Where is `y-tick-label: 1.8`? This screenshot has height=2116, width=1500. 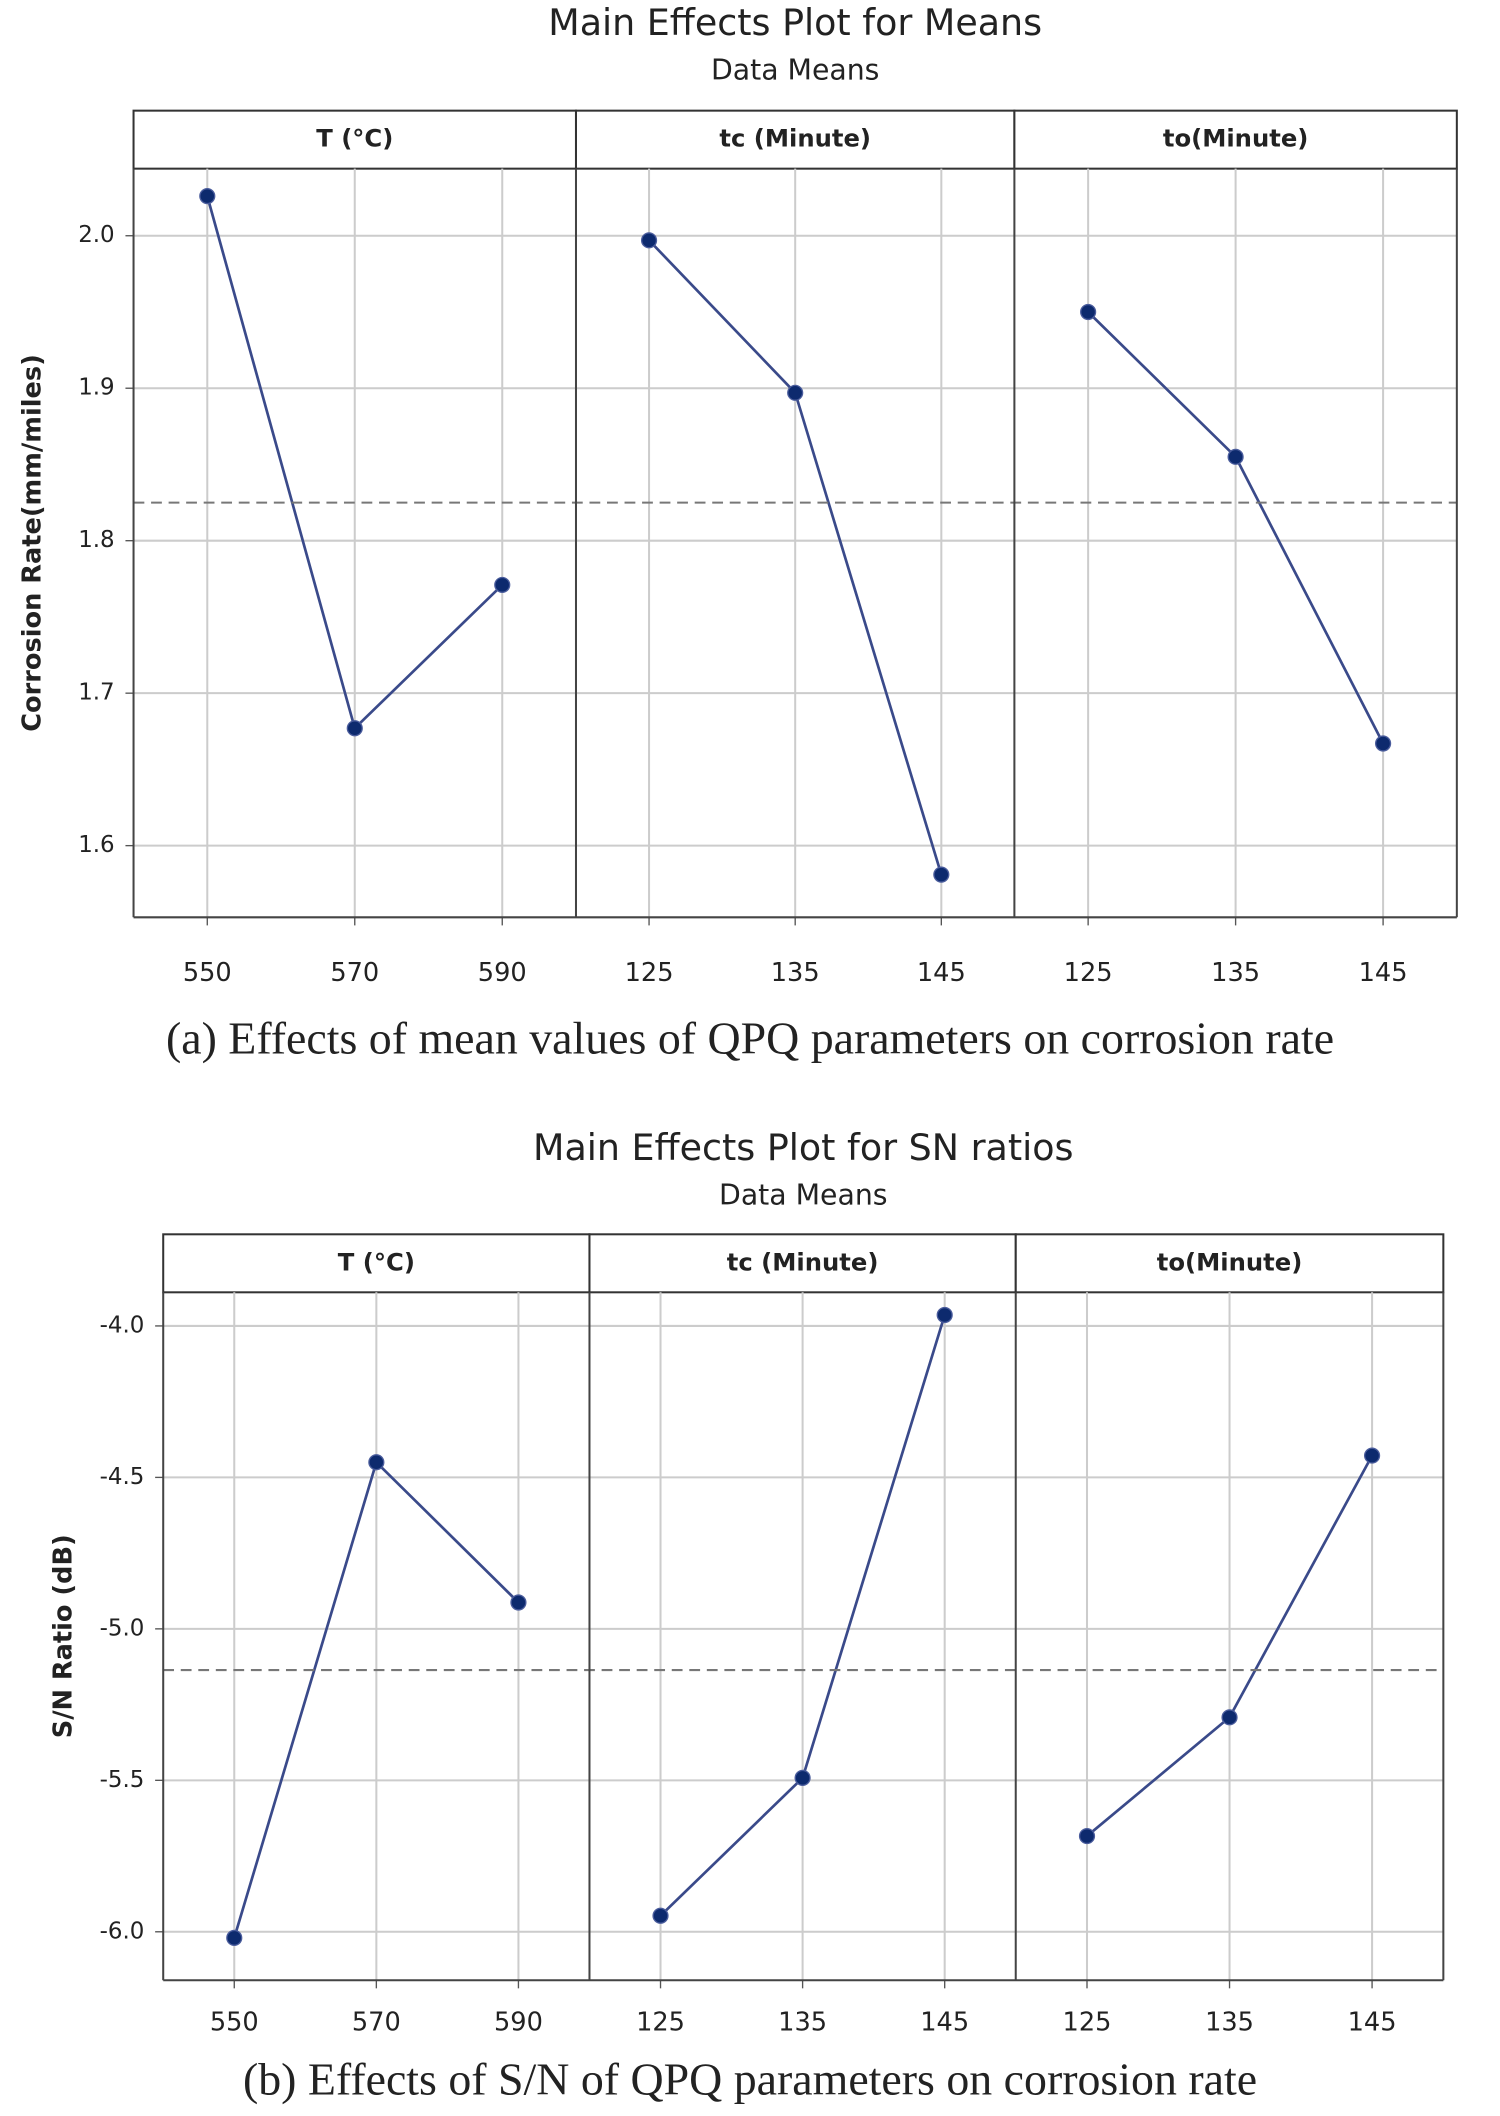
y-tick-label: 1.8 is located at coordinates (96, 540).